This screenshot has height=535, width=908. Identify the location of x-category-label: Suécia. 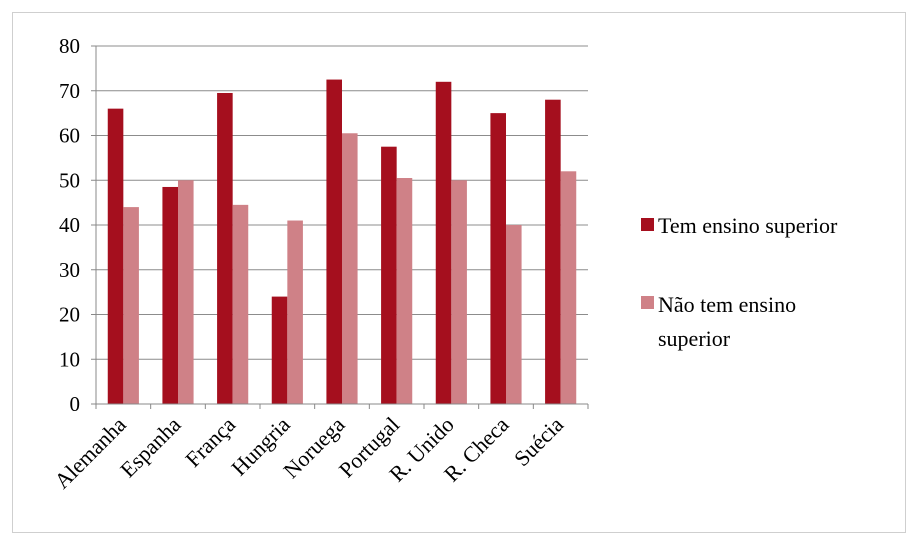
(538, 441).